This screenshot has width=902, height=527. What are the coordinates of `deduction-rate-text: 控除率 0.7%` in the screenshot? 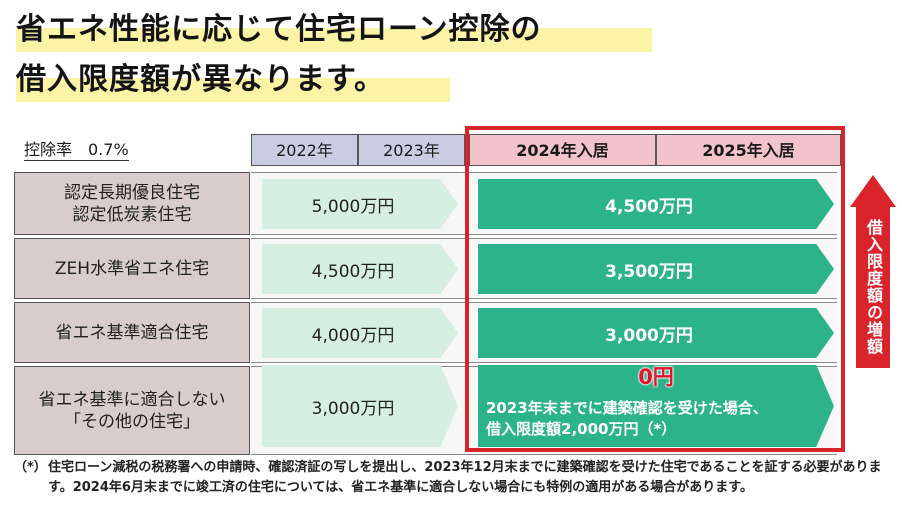 It's located at (76, 150).